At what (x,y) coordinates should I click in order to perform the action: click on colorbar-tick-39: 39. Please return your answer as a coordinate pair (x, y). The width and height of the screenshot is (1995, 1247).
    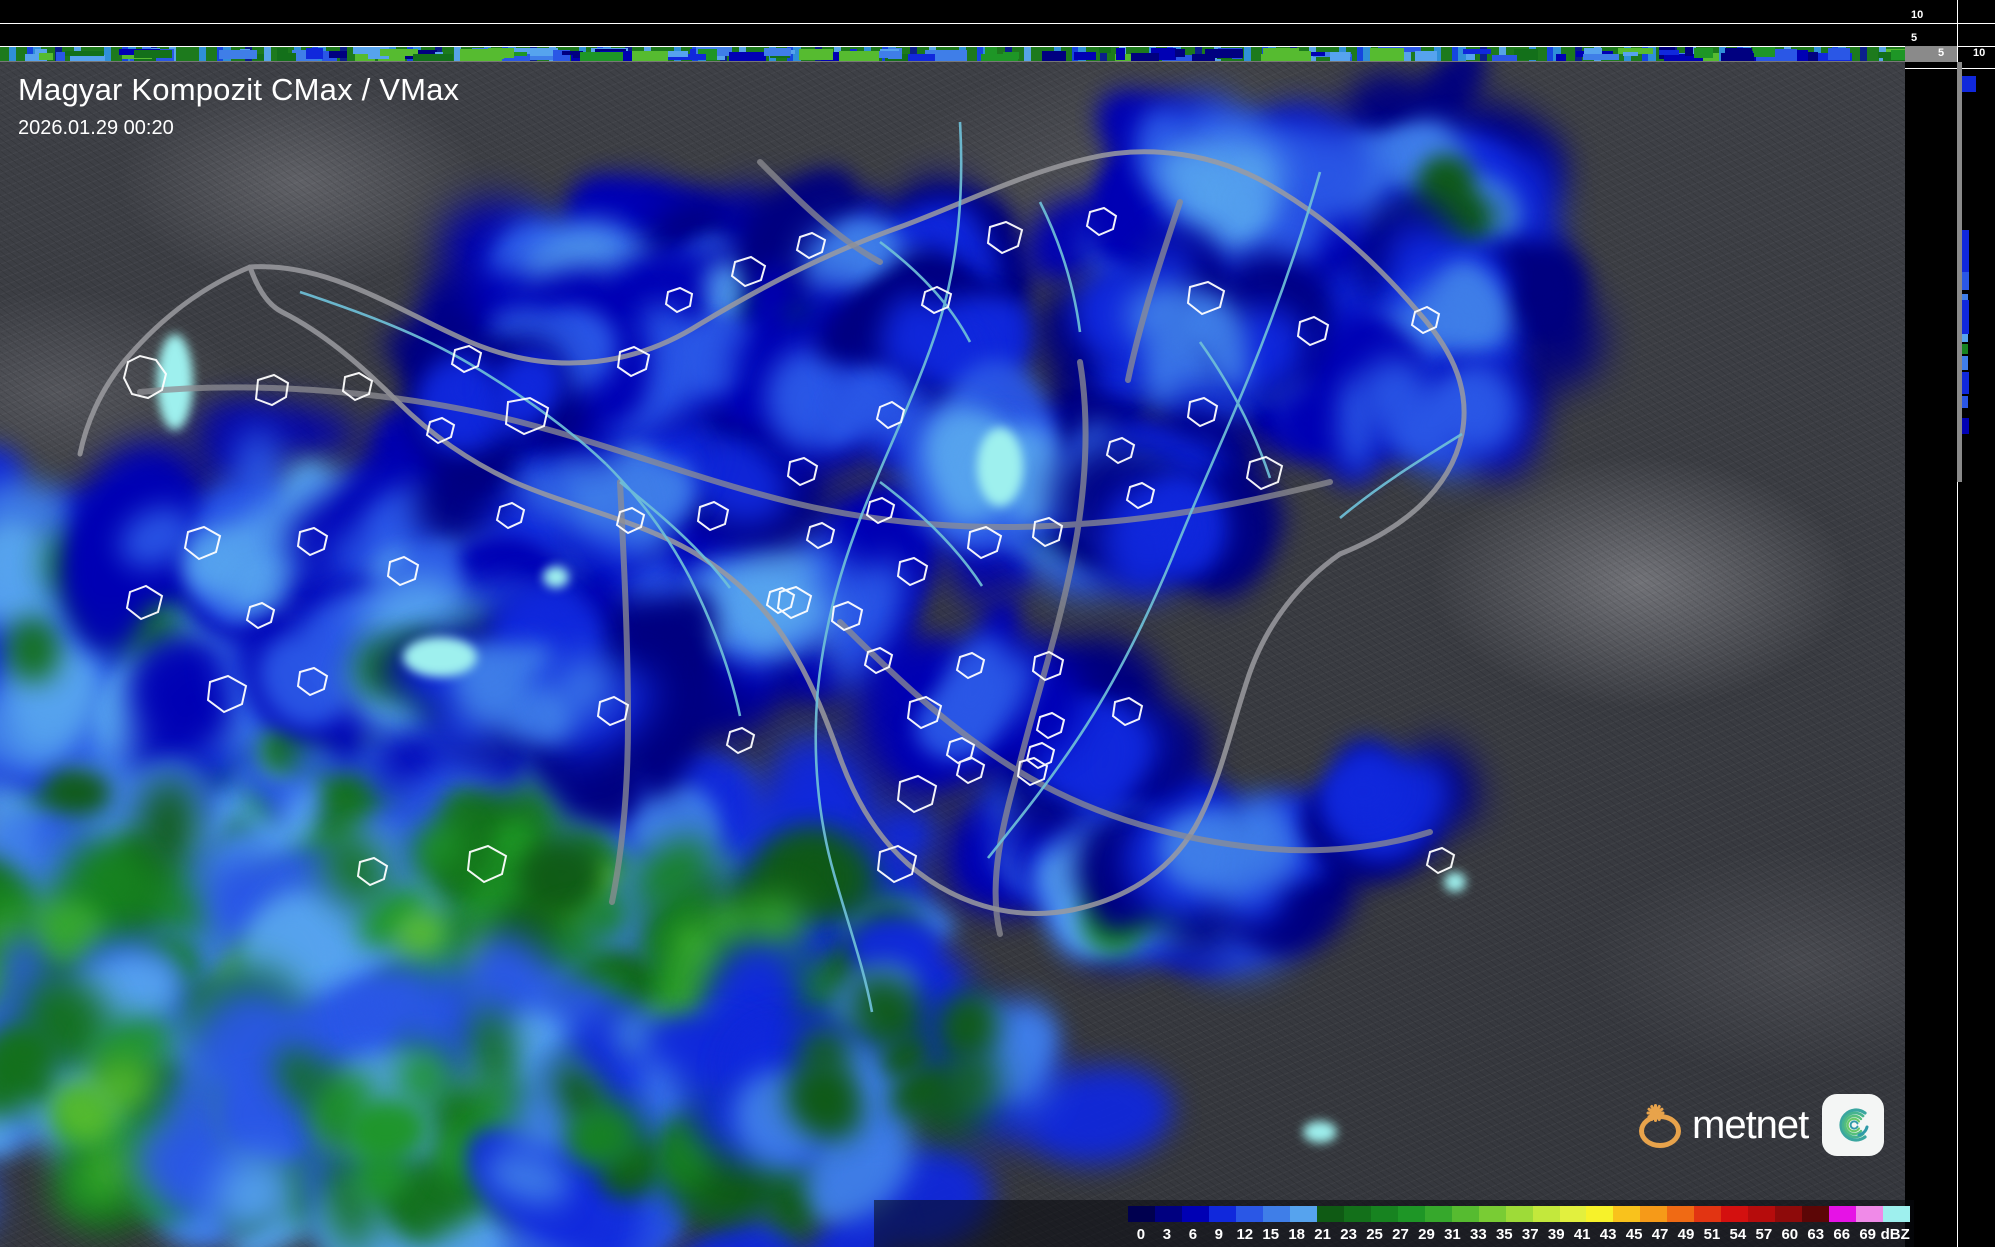
    Looking at the image, I should click on (1556, 1234).